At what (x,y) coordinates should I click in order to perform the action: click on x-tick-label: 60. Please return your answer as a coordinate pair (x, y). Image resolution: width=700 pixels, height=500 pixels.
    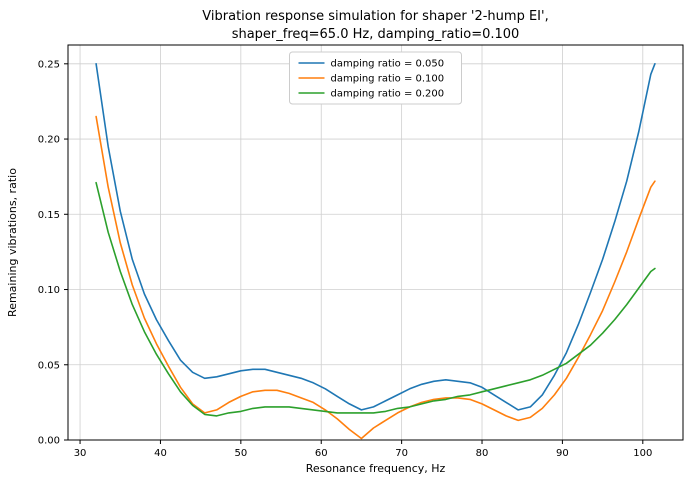
    Looking at the image, I should click on (321, 453).